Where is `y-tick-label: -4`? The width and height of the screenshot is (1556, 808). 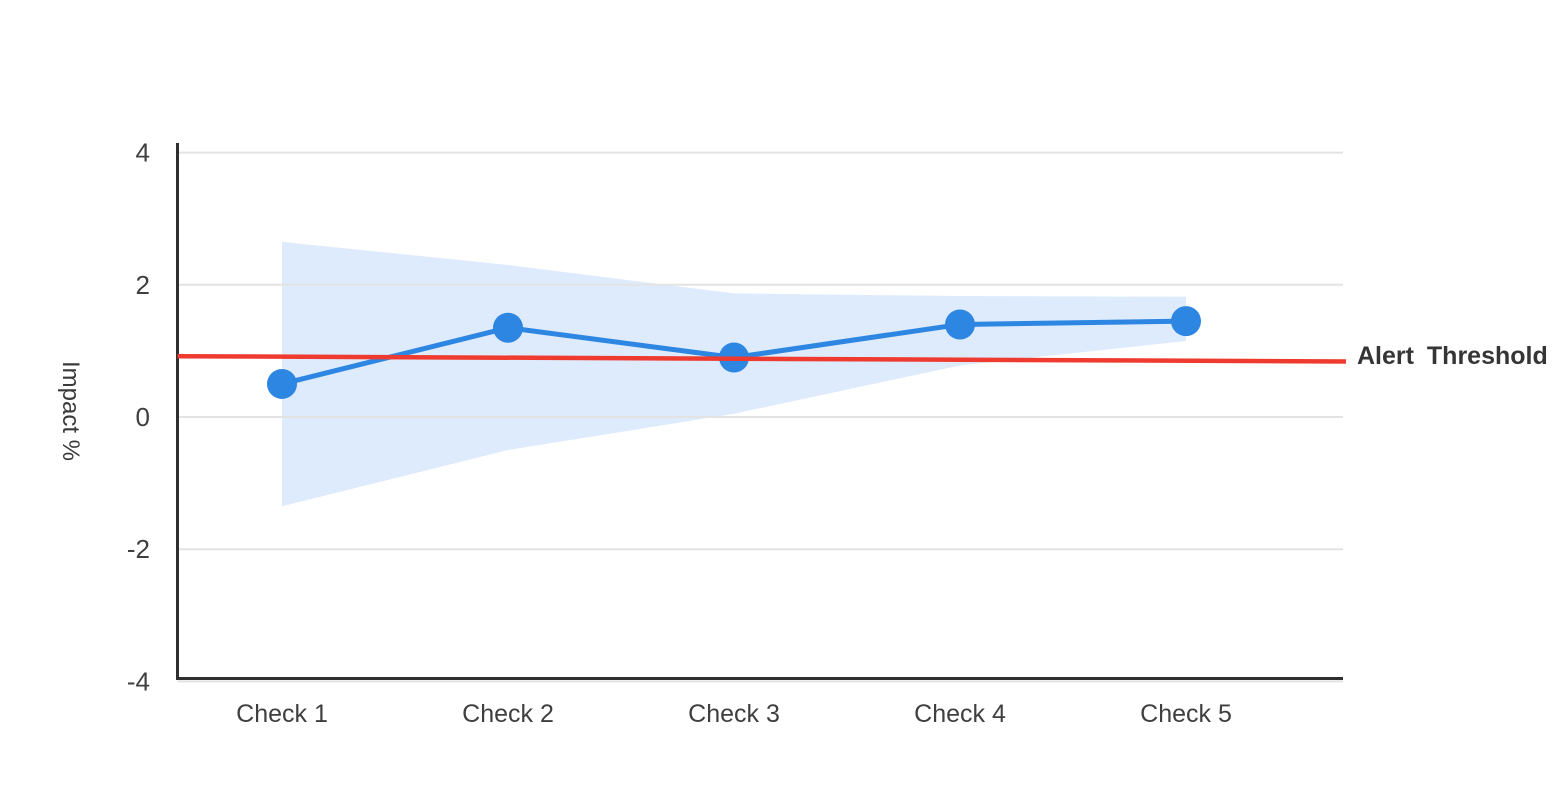 y-tick-label: -4 is located at coordinates (138, 681).